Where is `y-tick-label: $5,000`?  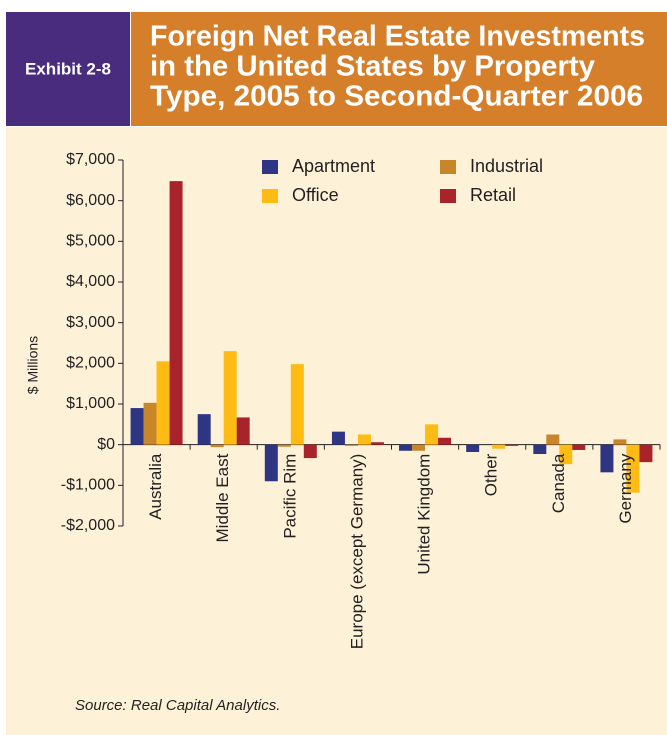 y-tick-label: $5,000 is located at coordinates (90, 241).